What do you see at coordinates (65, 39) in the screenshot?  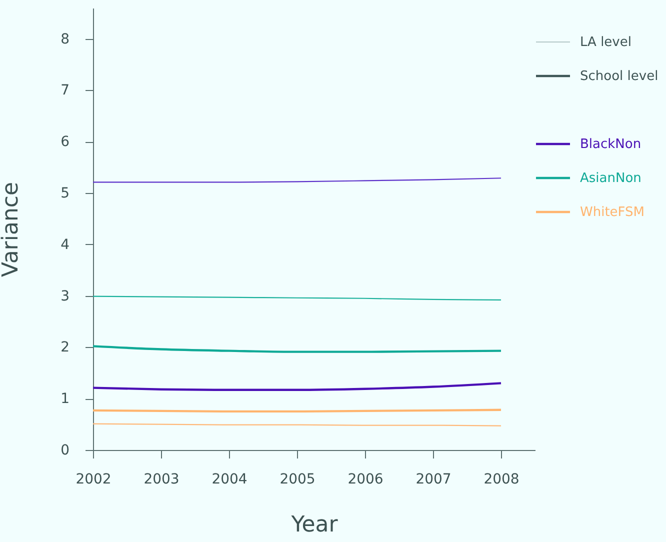 I see `y-tick-label: 8` at bounding box center [65, 39].